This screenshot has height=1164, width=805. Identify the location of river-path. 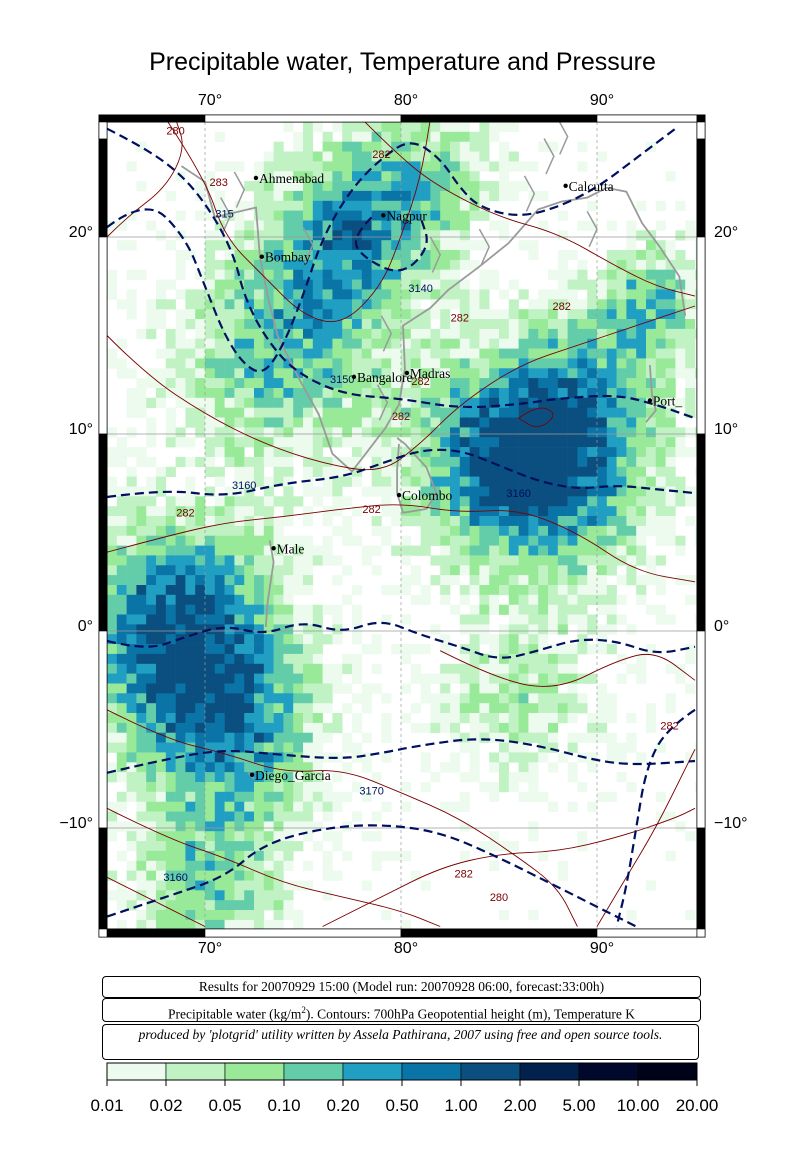
(382, 402).